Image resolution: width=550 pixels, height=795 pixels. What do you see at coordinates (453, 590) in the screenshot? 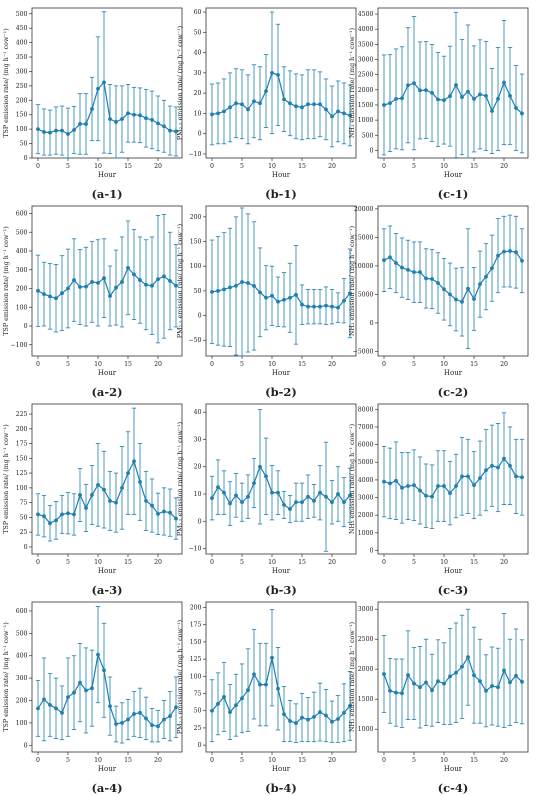
I see `panel-caption: (c-3)` at bounding box center [453, 590].